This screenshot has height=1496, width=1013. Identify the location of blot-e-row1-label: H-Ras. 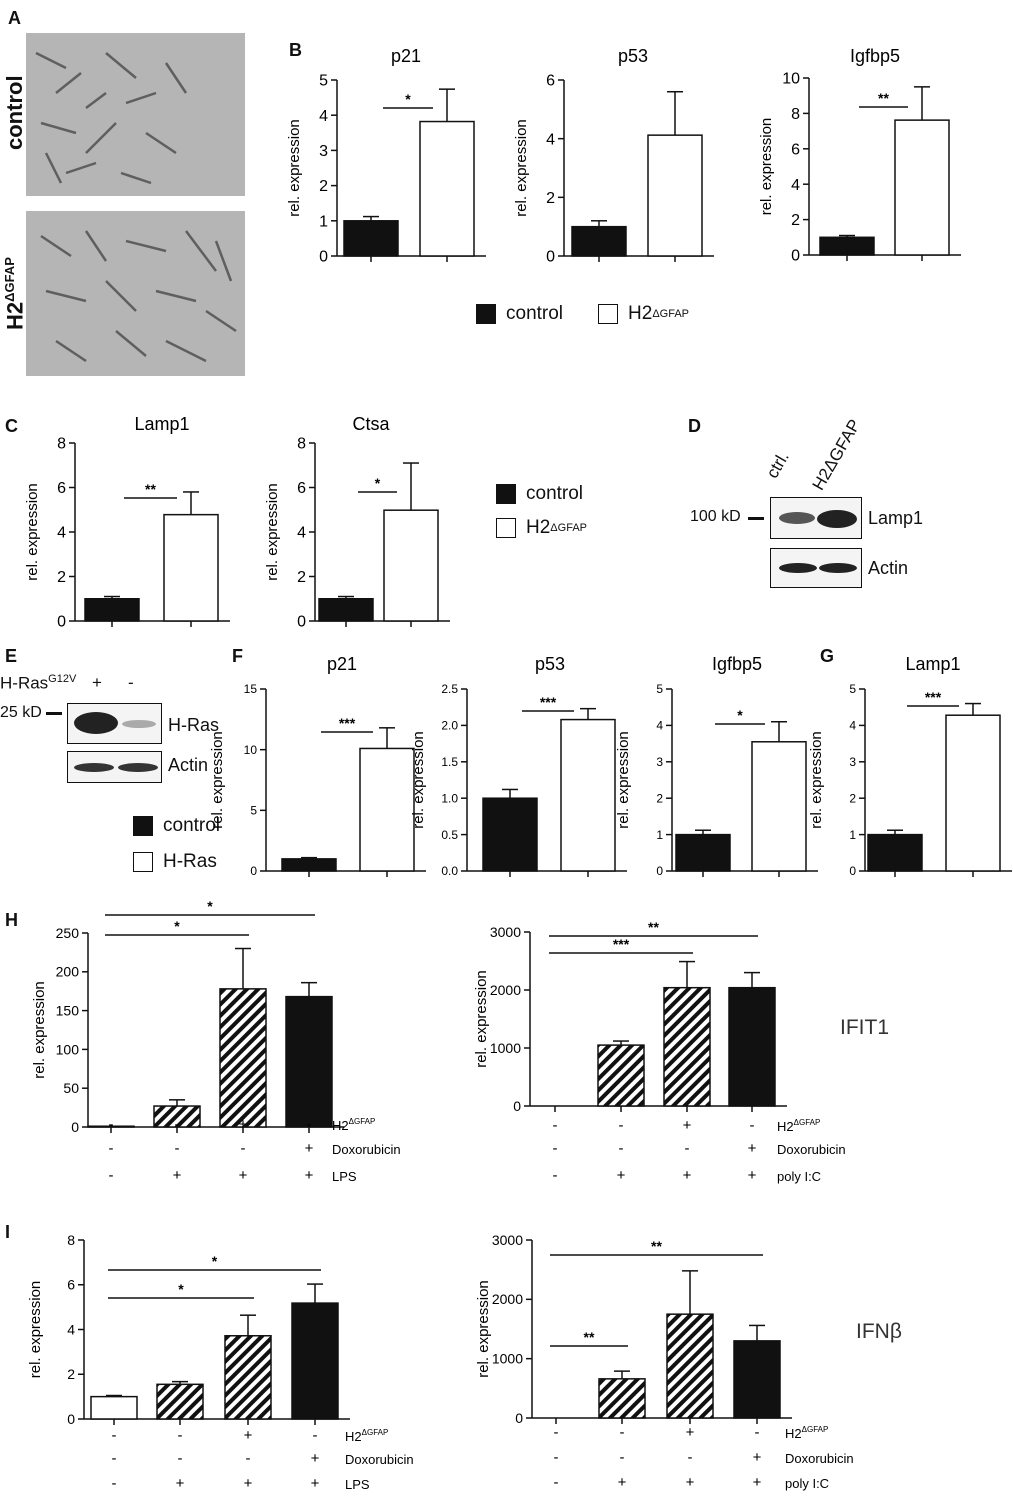
(194, 725).